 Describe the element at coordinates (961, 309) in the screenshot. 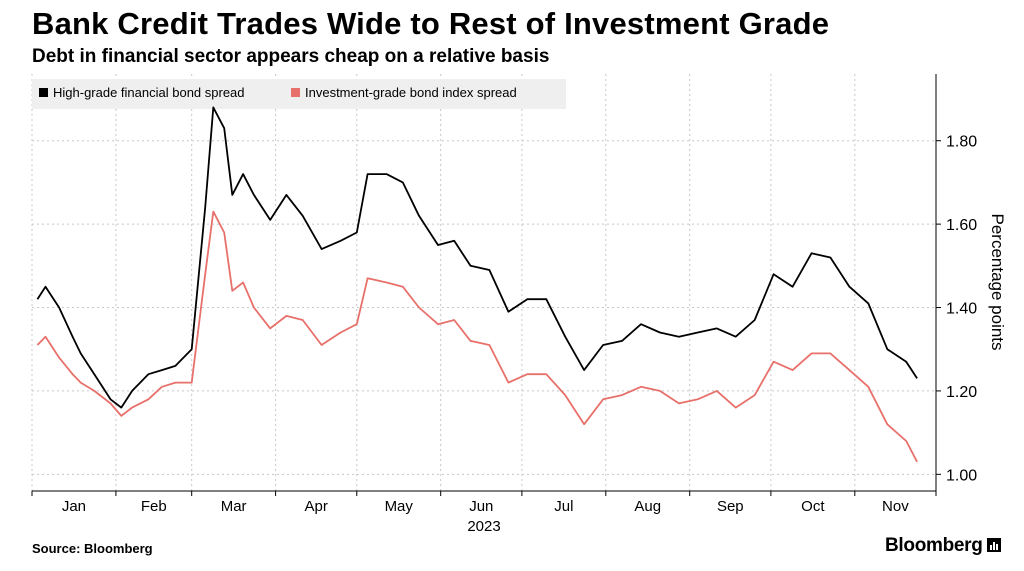

I see `y-tick-label: 1.40` at that location.